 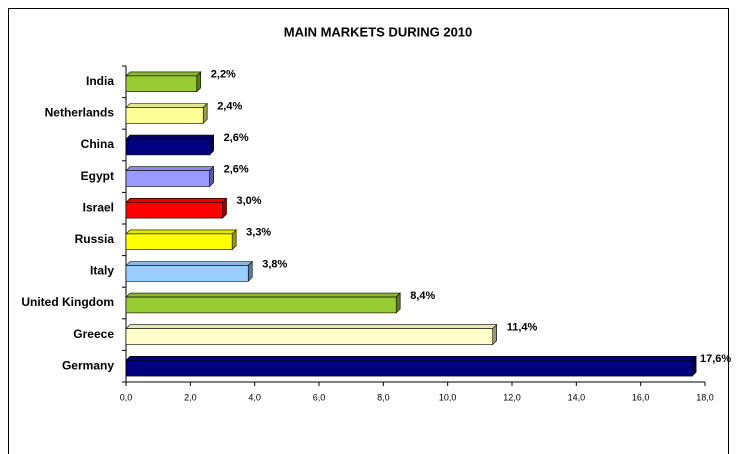 I want to click on chart-title: MAIN MARKETS DURING 2010, so click(x=378, y=31).